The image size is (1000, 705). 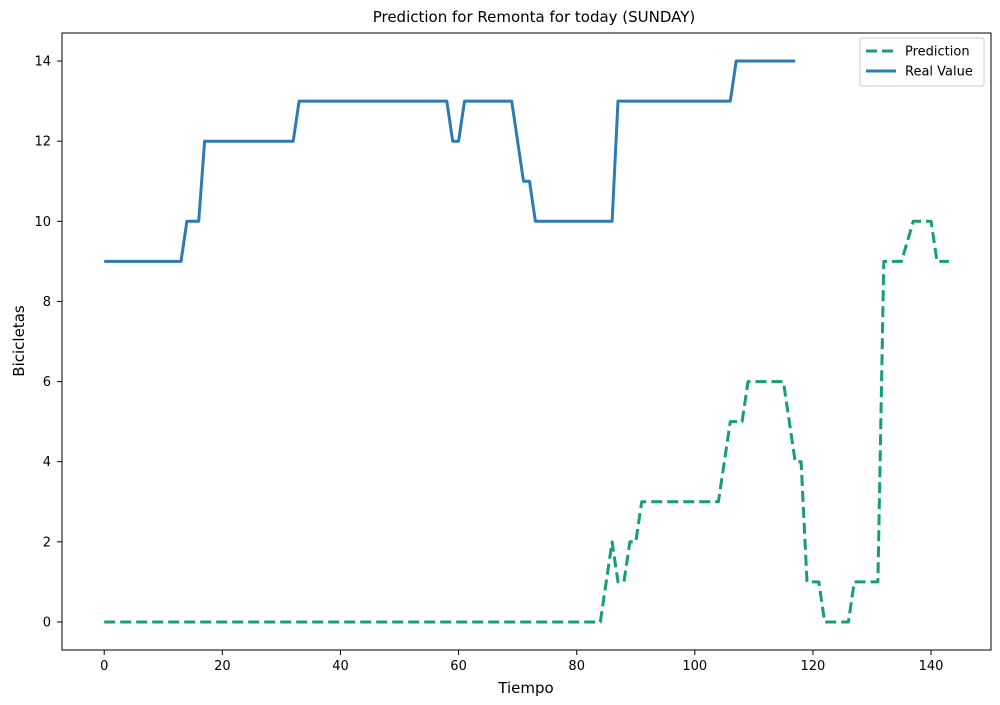 I want to click on x-tick-label: 40, so click(x=340, y=666).